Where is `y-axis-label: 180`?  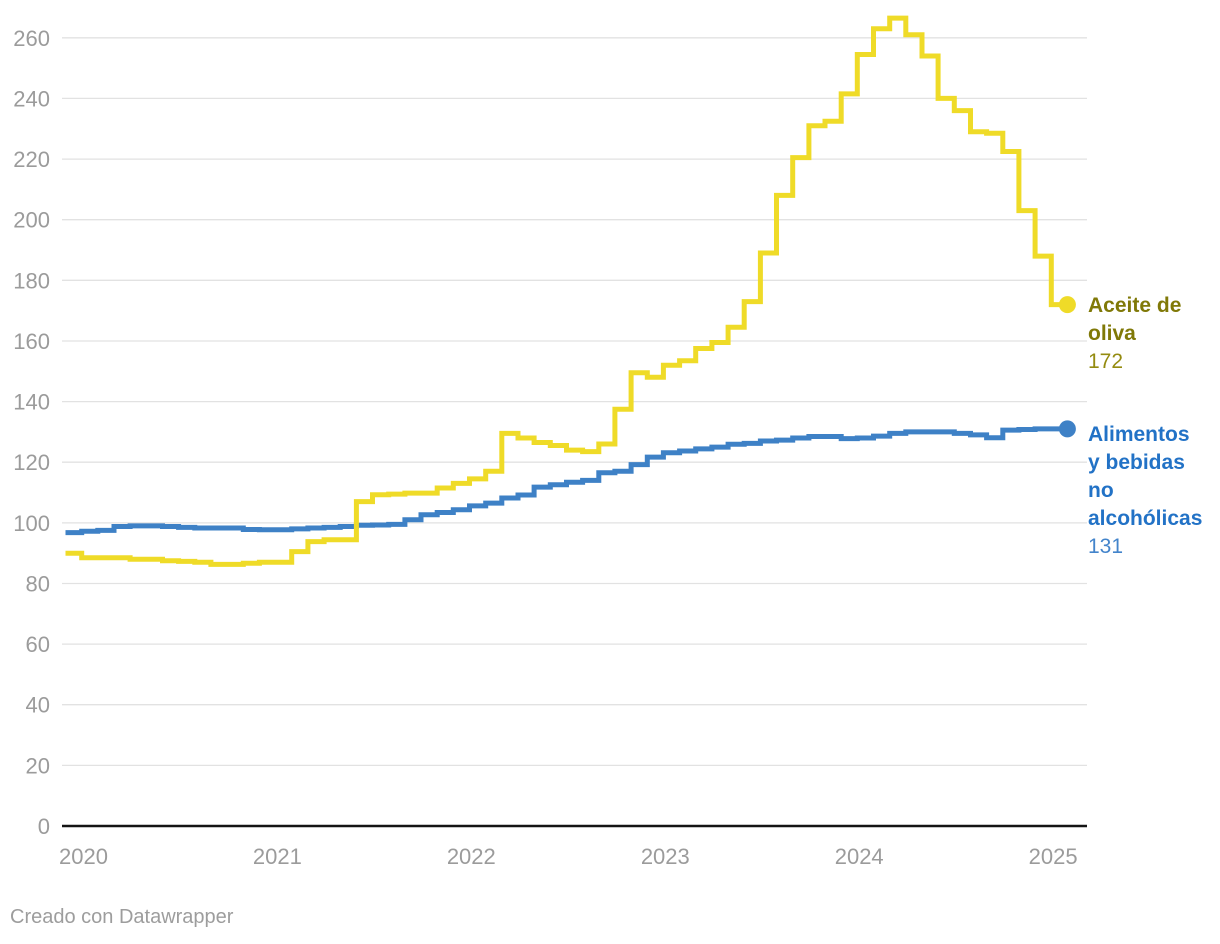
y-axis-label: 180 is located at coordinates (31, 280).